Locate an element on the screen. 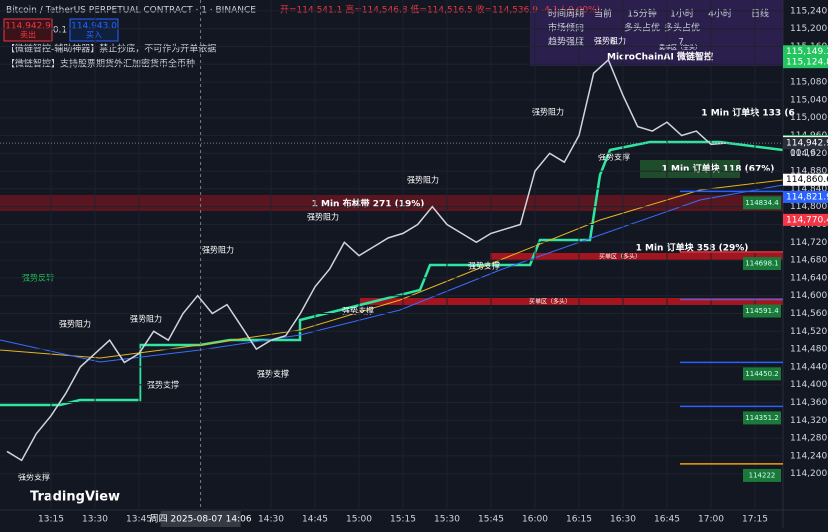  annotation: 卖单区（空头） is located at coordinates (680, 48).